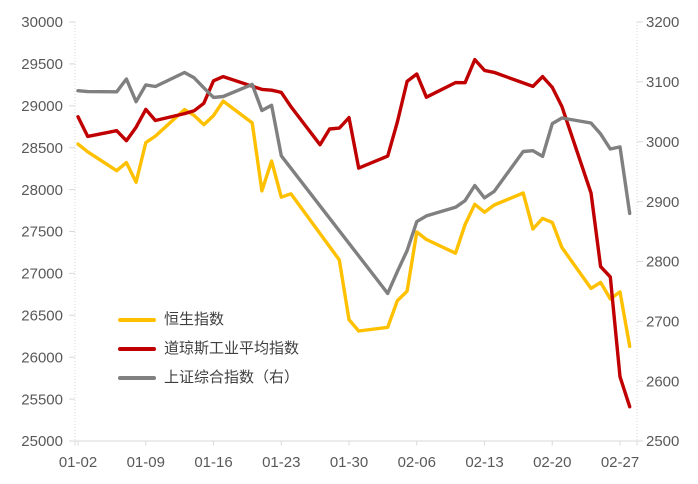  What do you see at coordinates (213, 462) in the screenshot?
I see `x-tick-label: 01-16` at bounding box center [213, 462].